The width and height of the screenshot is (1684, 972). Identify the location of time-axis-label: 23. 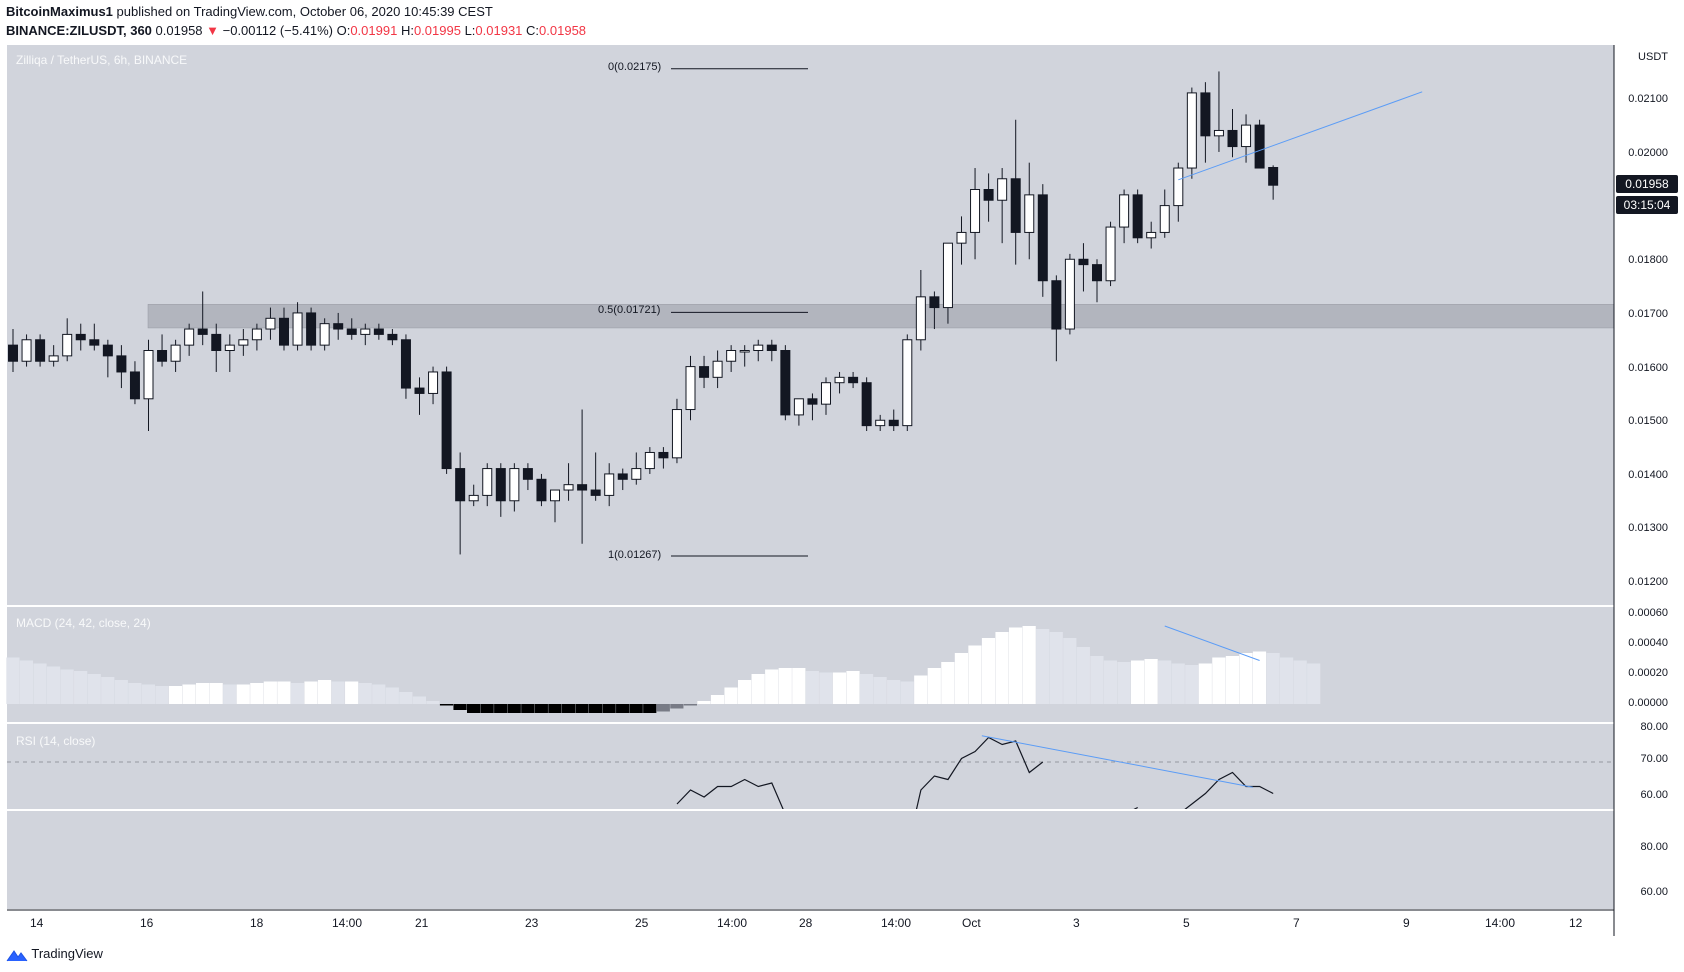
(532, 923).